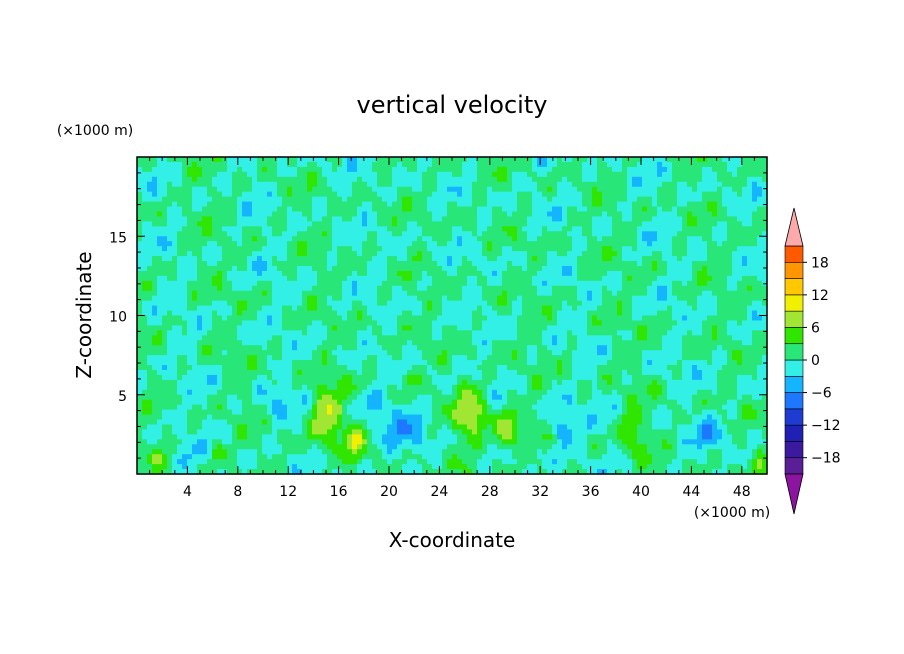 This screenshot has width=904, height=654. Describe the element at coordinates (794, 319) in the screenshot. I see `colorbar-level` at that location.